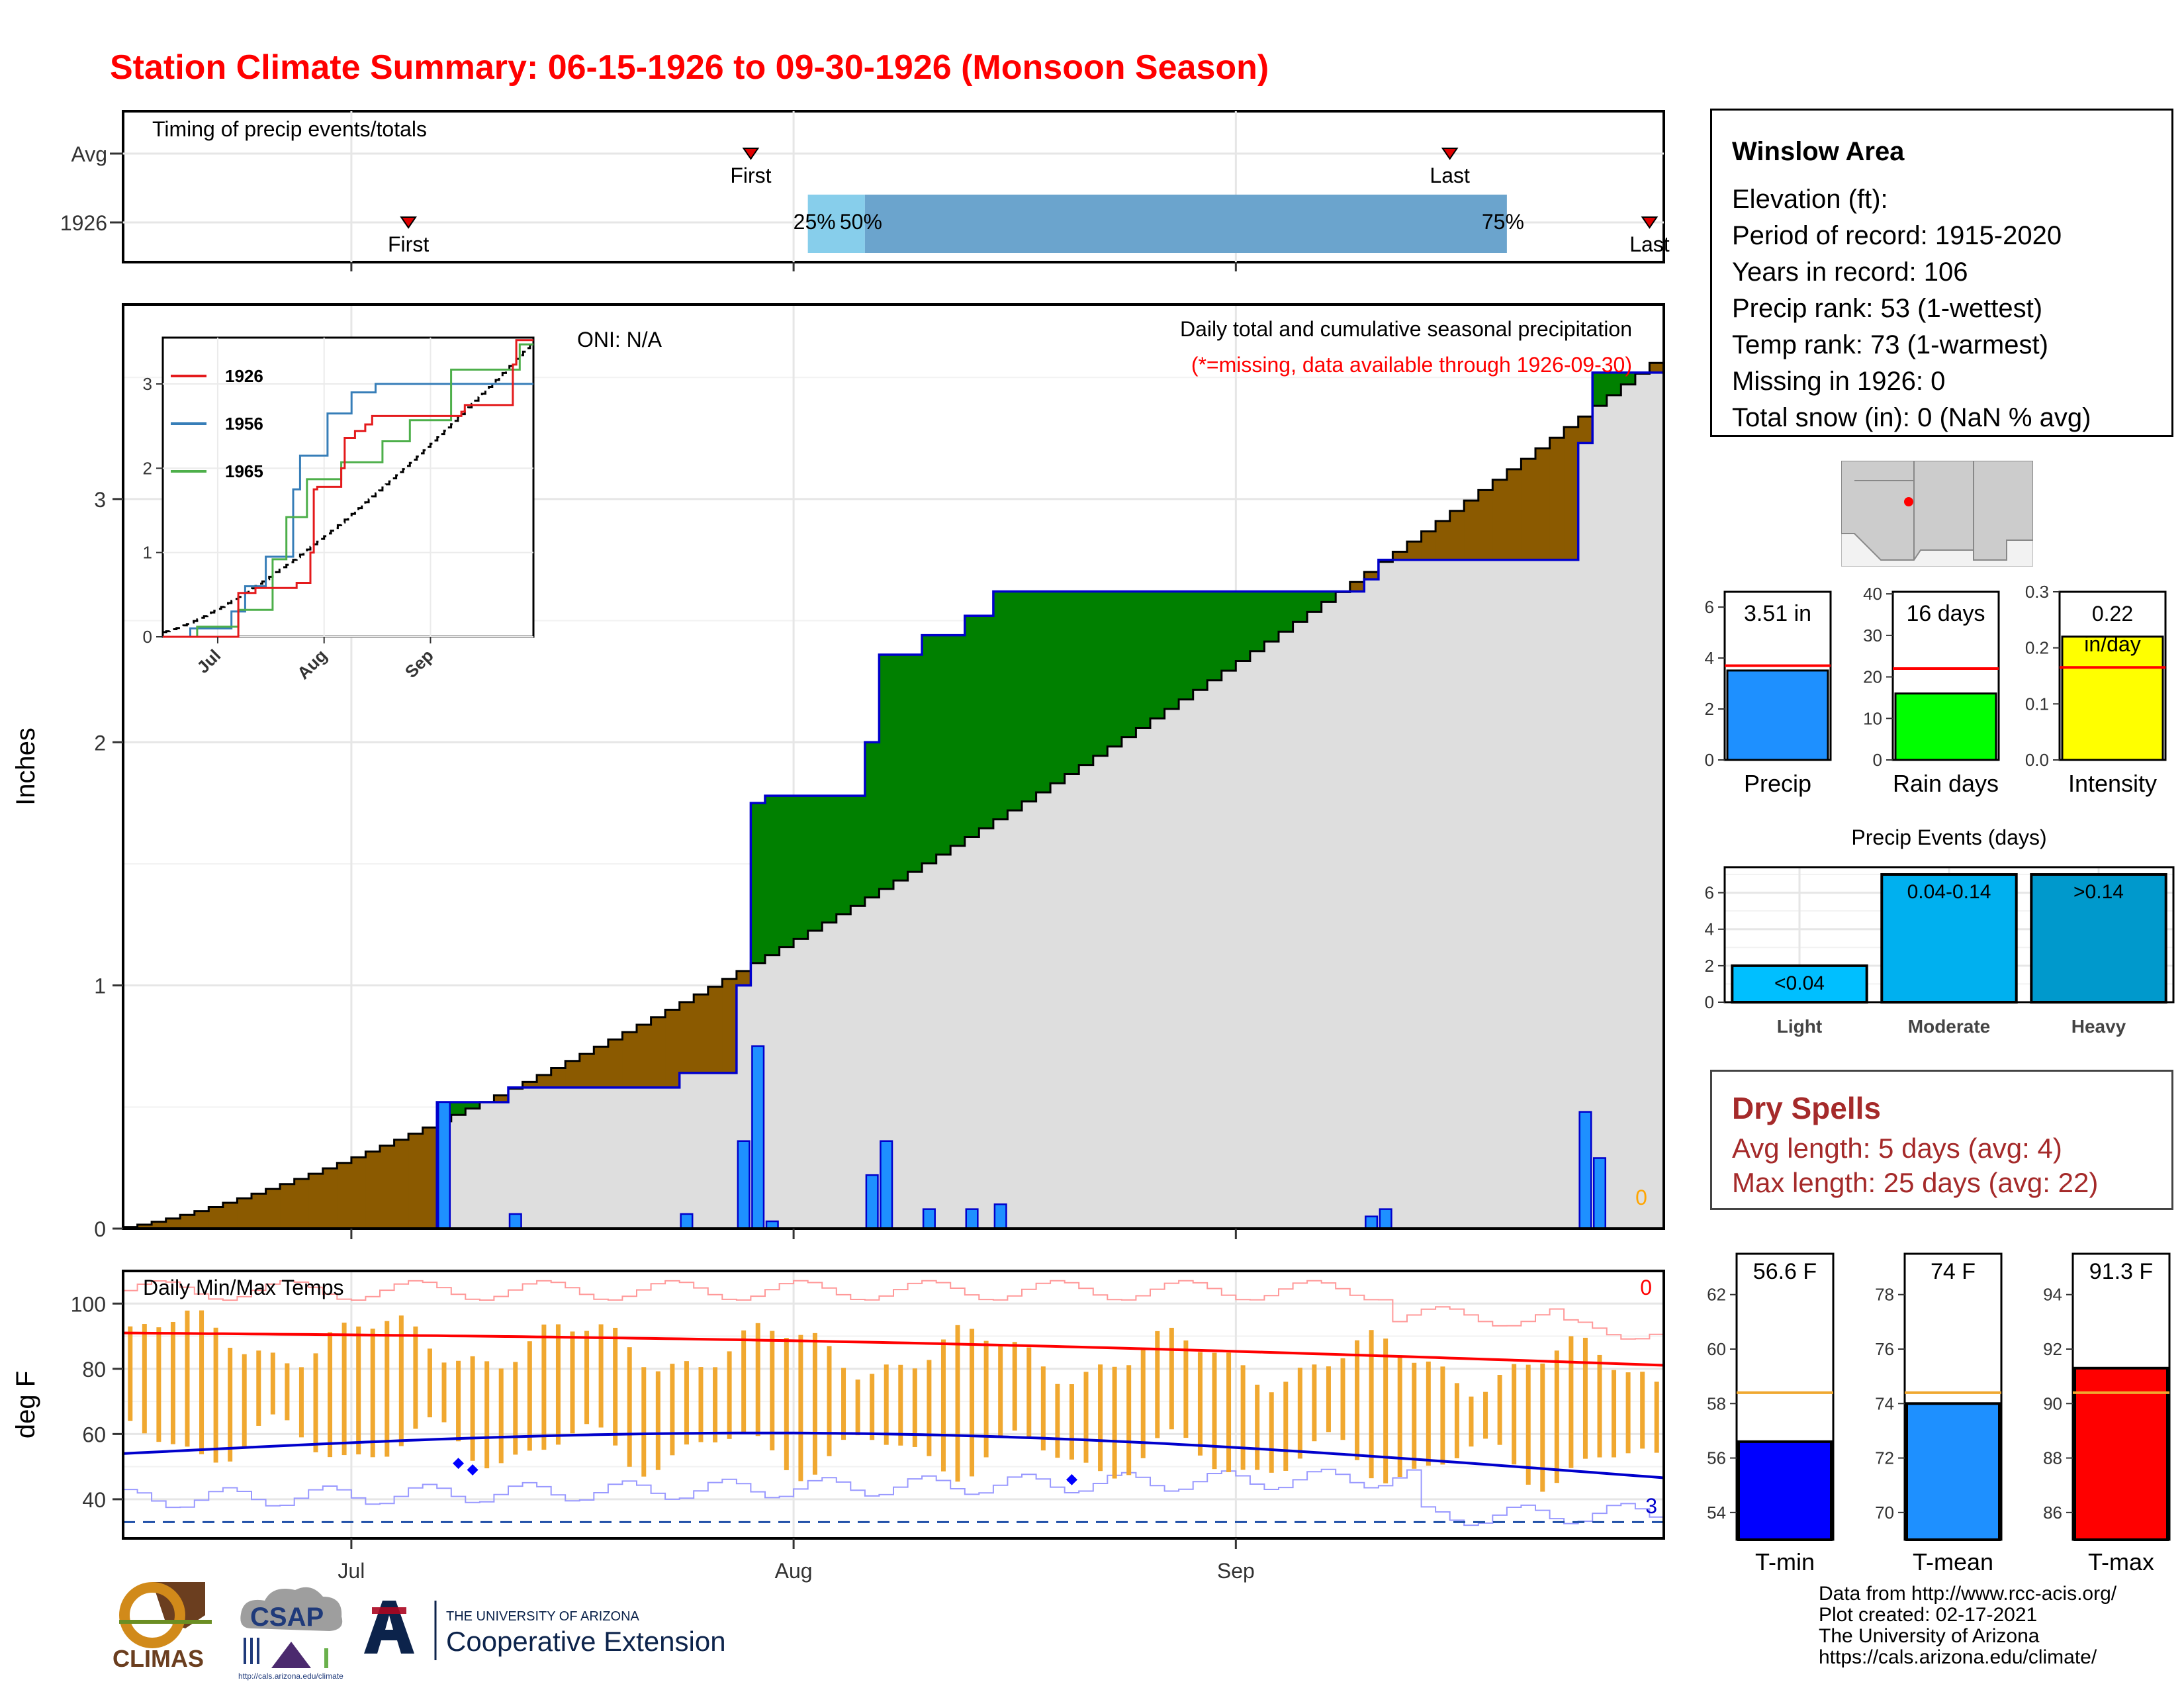  I want to click on station-temp-rank: Temp rank: 73 (1-warmest), so click(1890, 344).